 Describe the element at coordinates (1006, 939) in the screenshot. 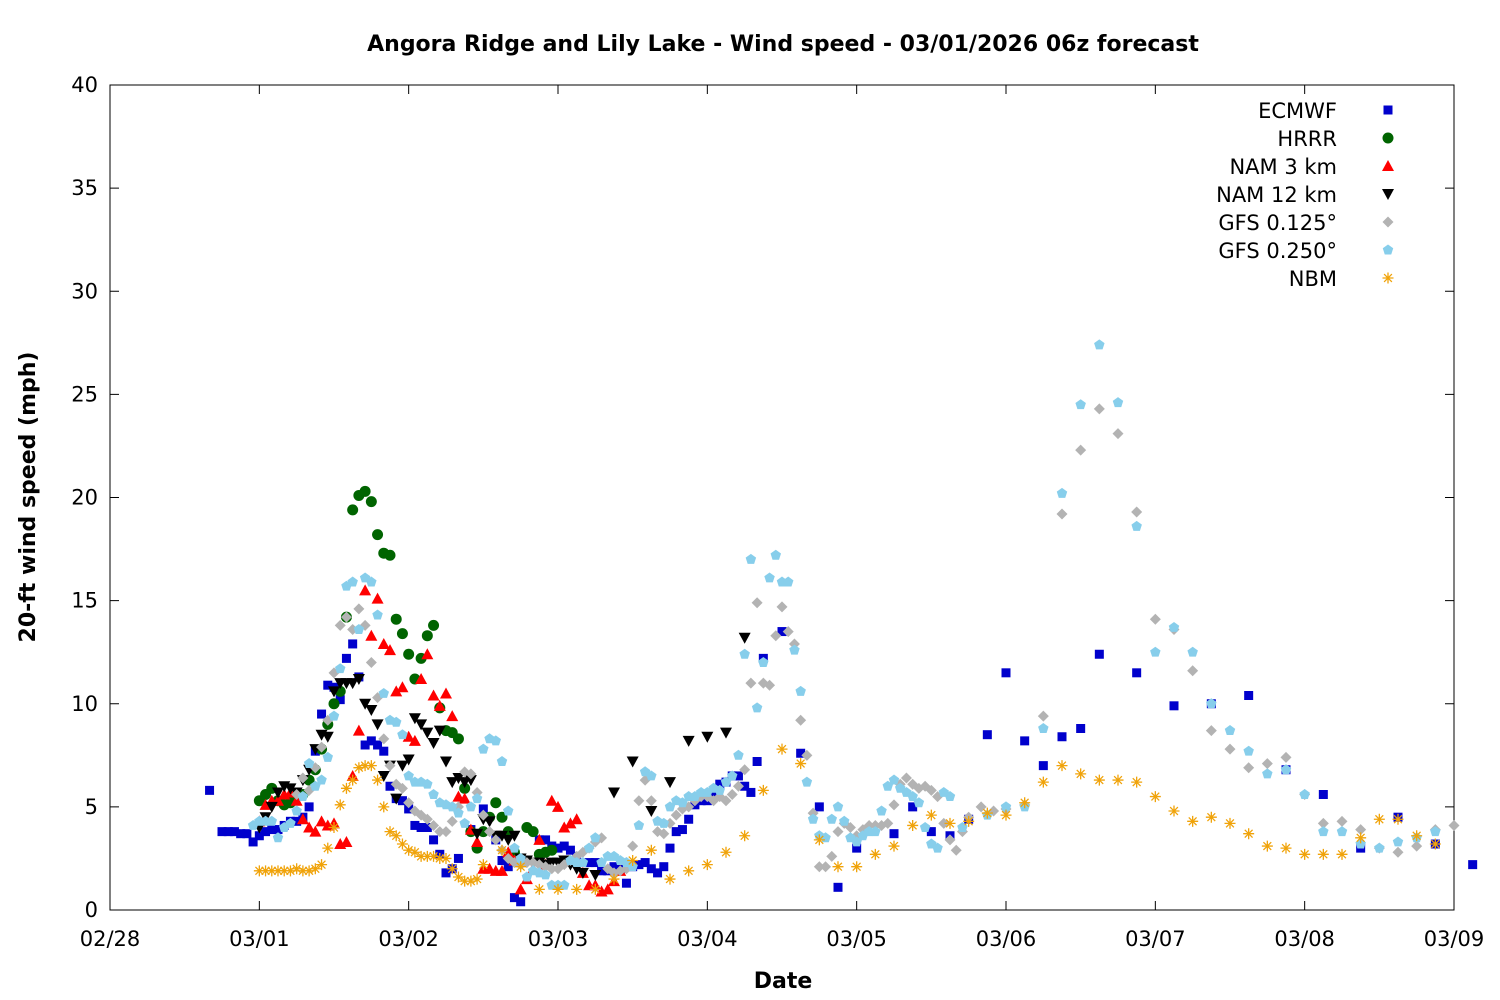

I see `x-tick-label: 03/06` at that location.